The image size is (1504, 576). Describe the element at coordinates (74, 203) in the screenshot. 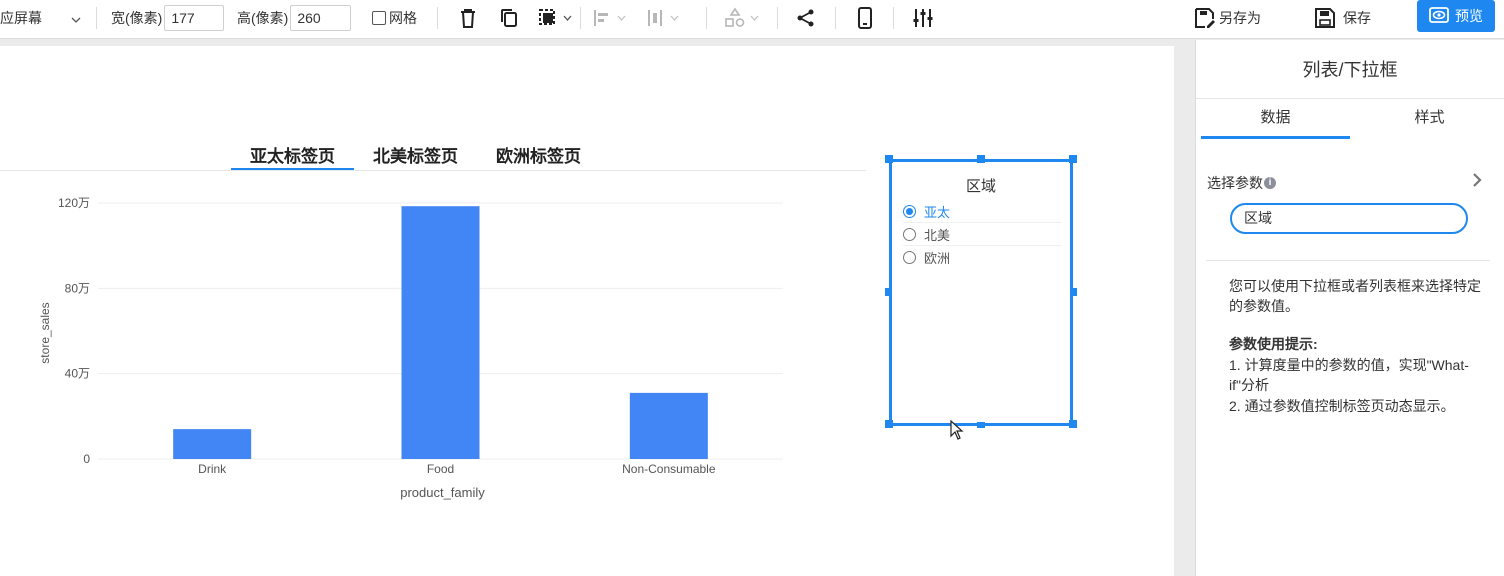

I see `y-tick-label: 120万` at that location.